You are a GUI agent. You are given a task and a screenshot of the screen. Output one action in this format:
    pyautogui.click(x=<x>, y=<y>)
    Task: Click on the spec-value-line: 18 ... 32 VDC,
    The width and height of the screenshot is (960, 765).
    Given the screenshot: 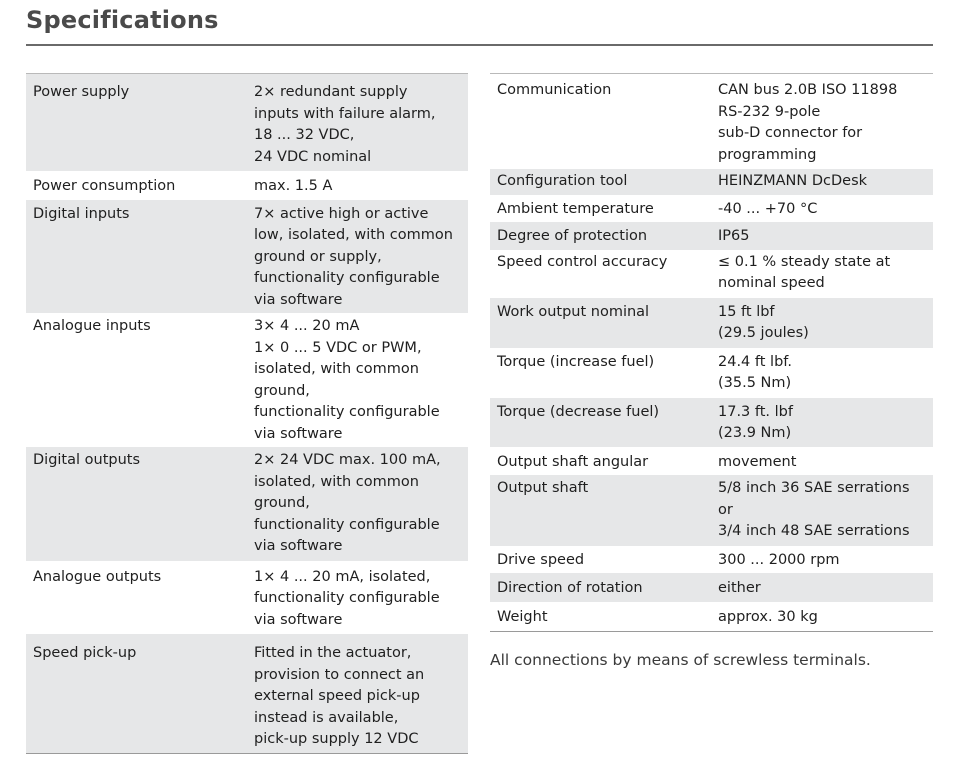 What is the action you would take?
    pyautogui.click(x=304, y=135)
    